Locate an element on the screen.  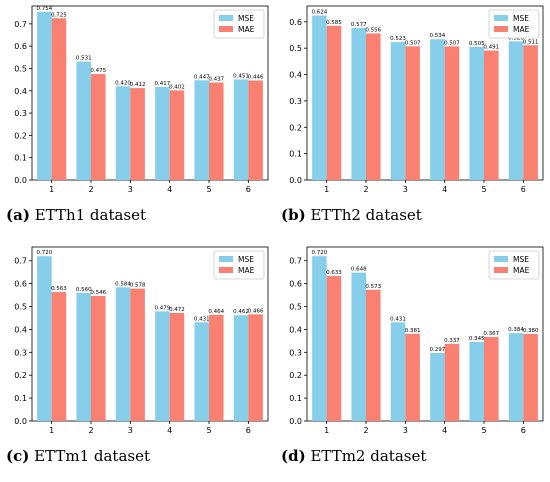
panel-label: (b) is located at coordinates (293, 215).